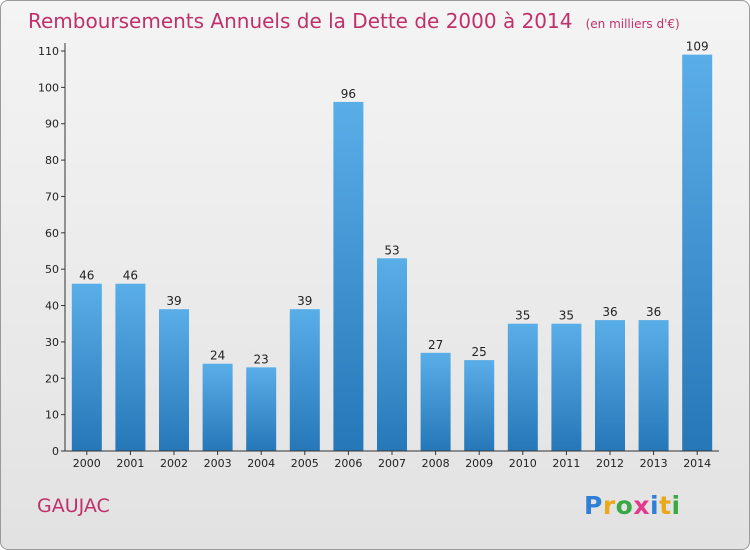  What do you see at coordinates (697, 47) in the screenshot?
I see `bar-value-label: 109` at bounding box center [697, 47].